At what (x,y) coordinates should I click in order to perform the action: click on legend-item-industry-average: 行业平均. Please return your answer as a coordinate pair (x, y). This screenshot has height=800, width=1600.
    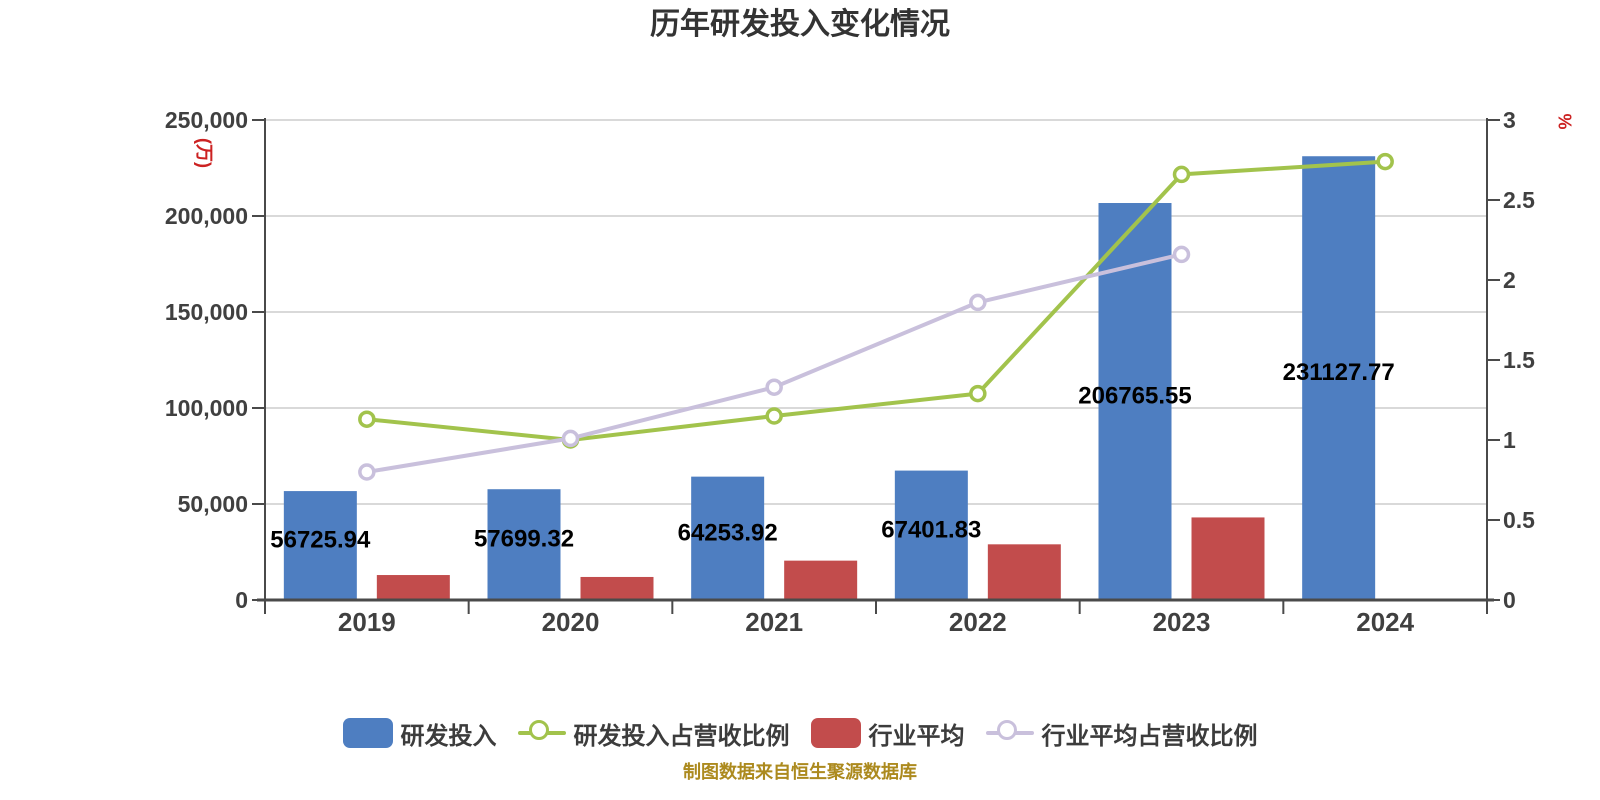
    Looking at the image, I should click on (887, 733).